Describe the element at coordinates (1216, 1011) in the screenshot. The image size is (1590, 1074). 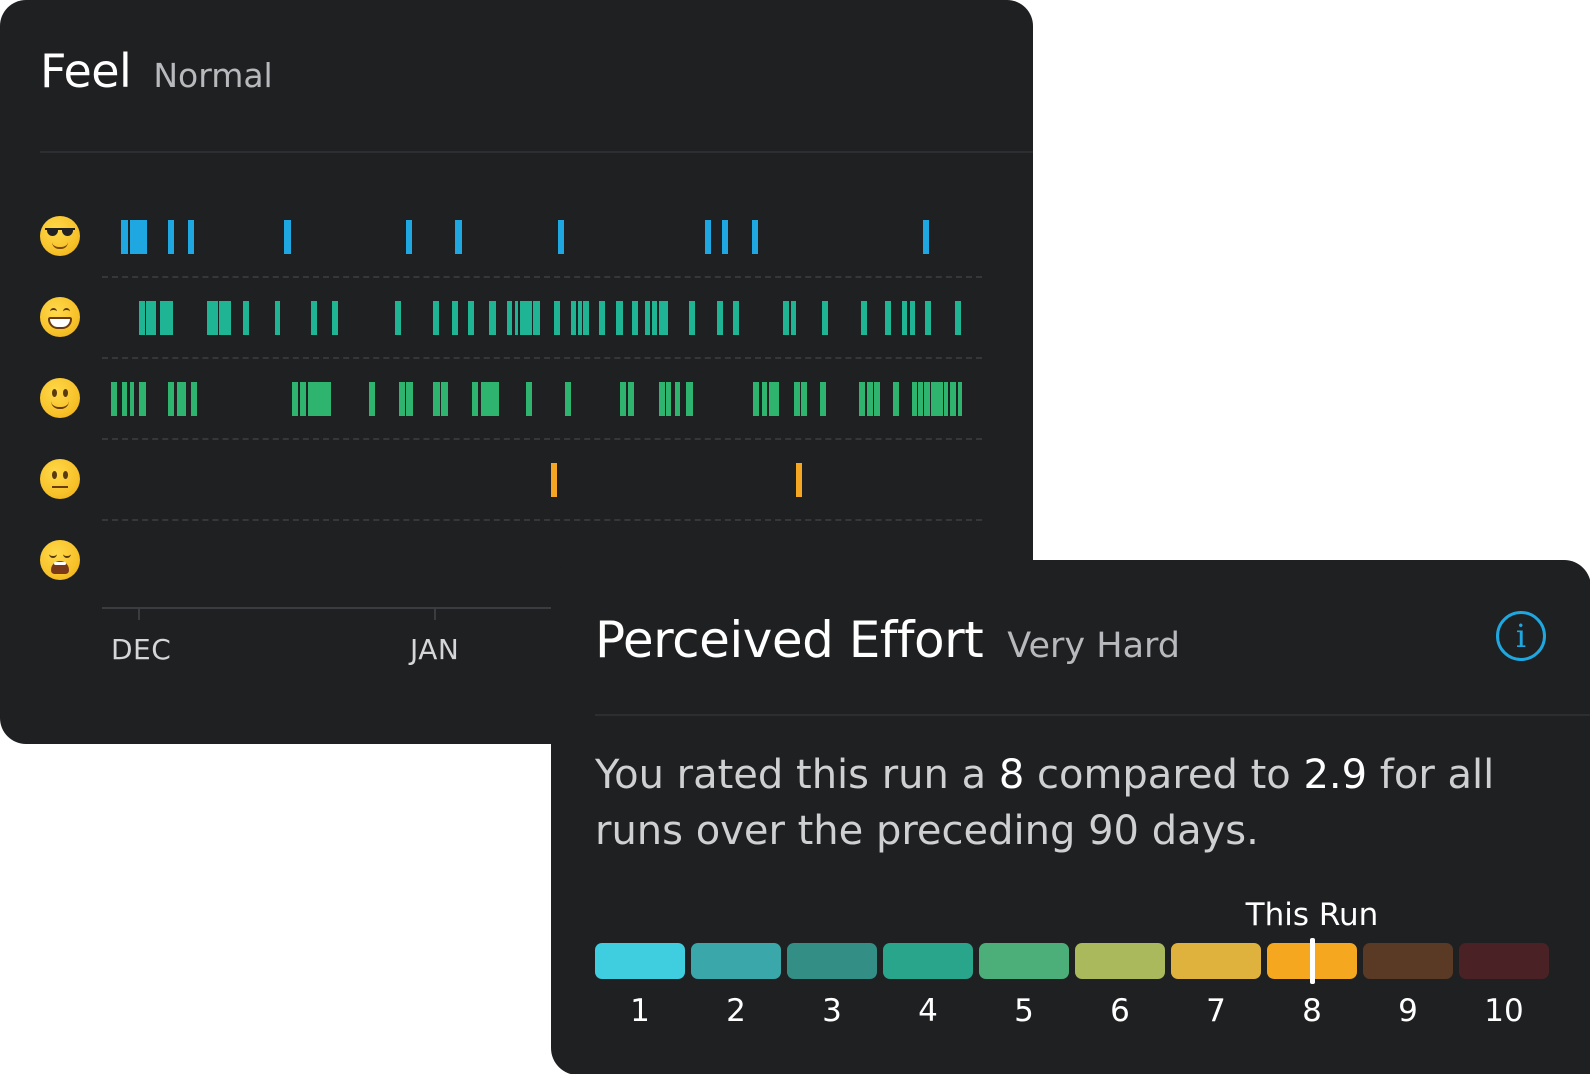
I see `effort-scale-number: 7` at that location.